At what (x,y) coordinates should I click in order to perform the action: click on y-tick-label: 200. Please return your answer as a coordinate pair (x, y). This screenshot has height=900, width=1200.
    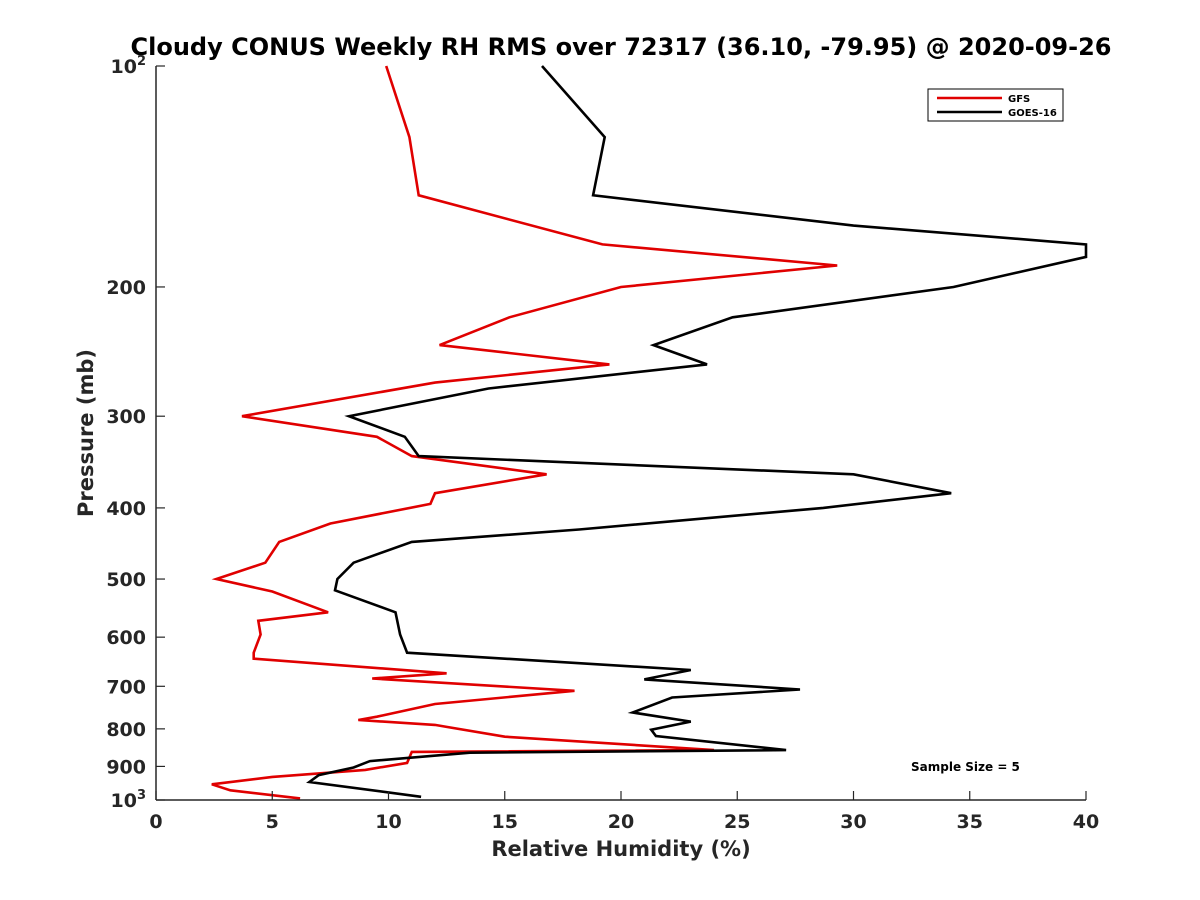
    Looking at the image, I should click on (126, 288).